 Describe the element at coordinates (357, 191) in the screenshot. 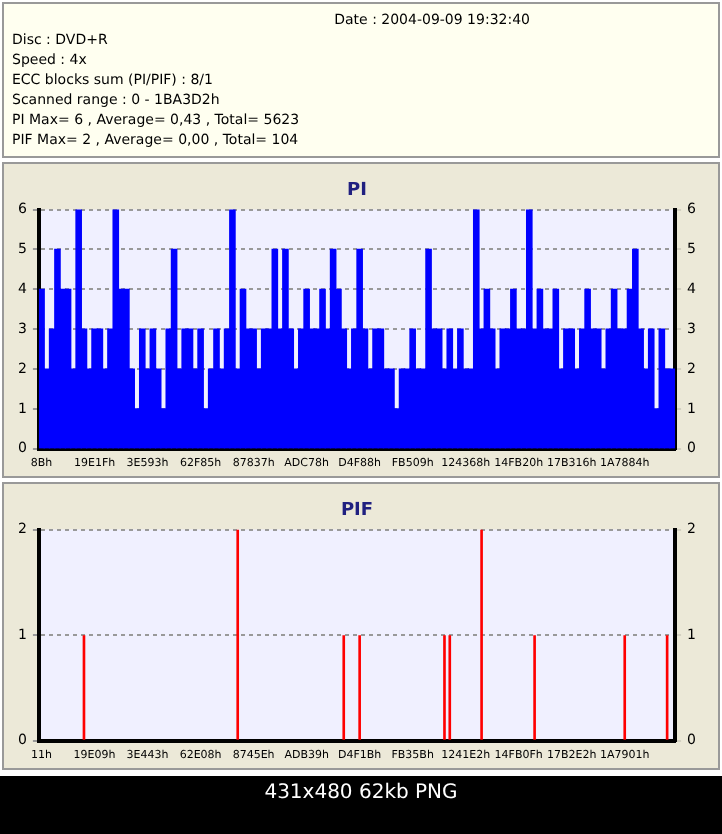

I see `chart-title: PI` at that location.